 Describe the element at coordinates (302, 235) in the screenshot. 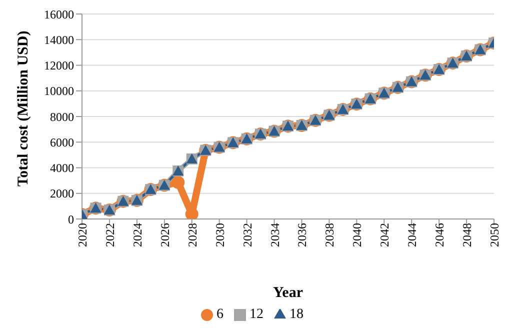

I see `x-tick-label: 2036` at that location.